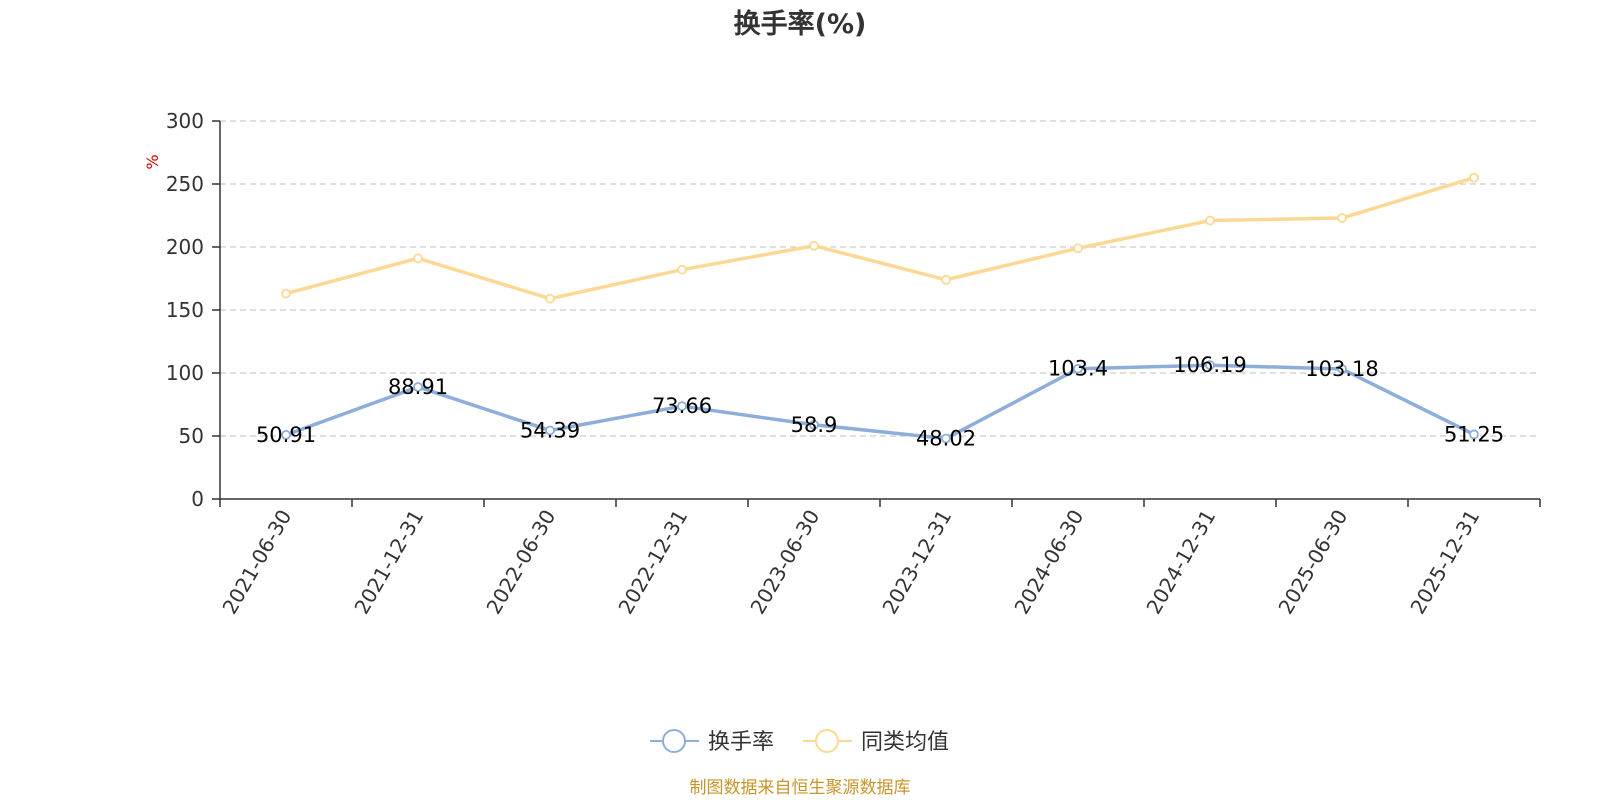 This screenshot has width=1600, height=800. I want to click on x-tick-label: 2021-12-31, so click(388, 562).